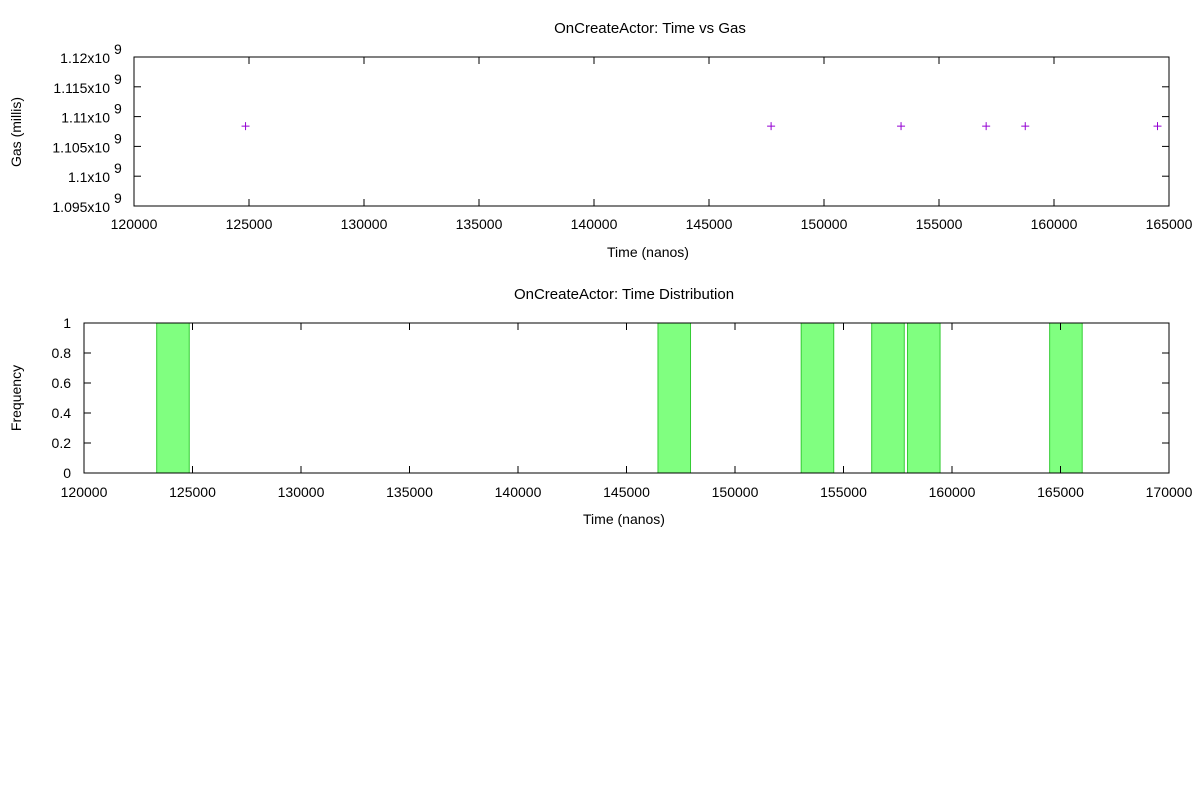  What do you see at coordinates (85, 118) in the screenshot?
I see `y-tick-label: 1.11x10` at bounding box center [85, 118].